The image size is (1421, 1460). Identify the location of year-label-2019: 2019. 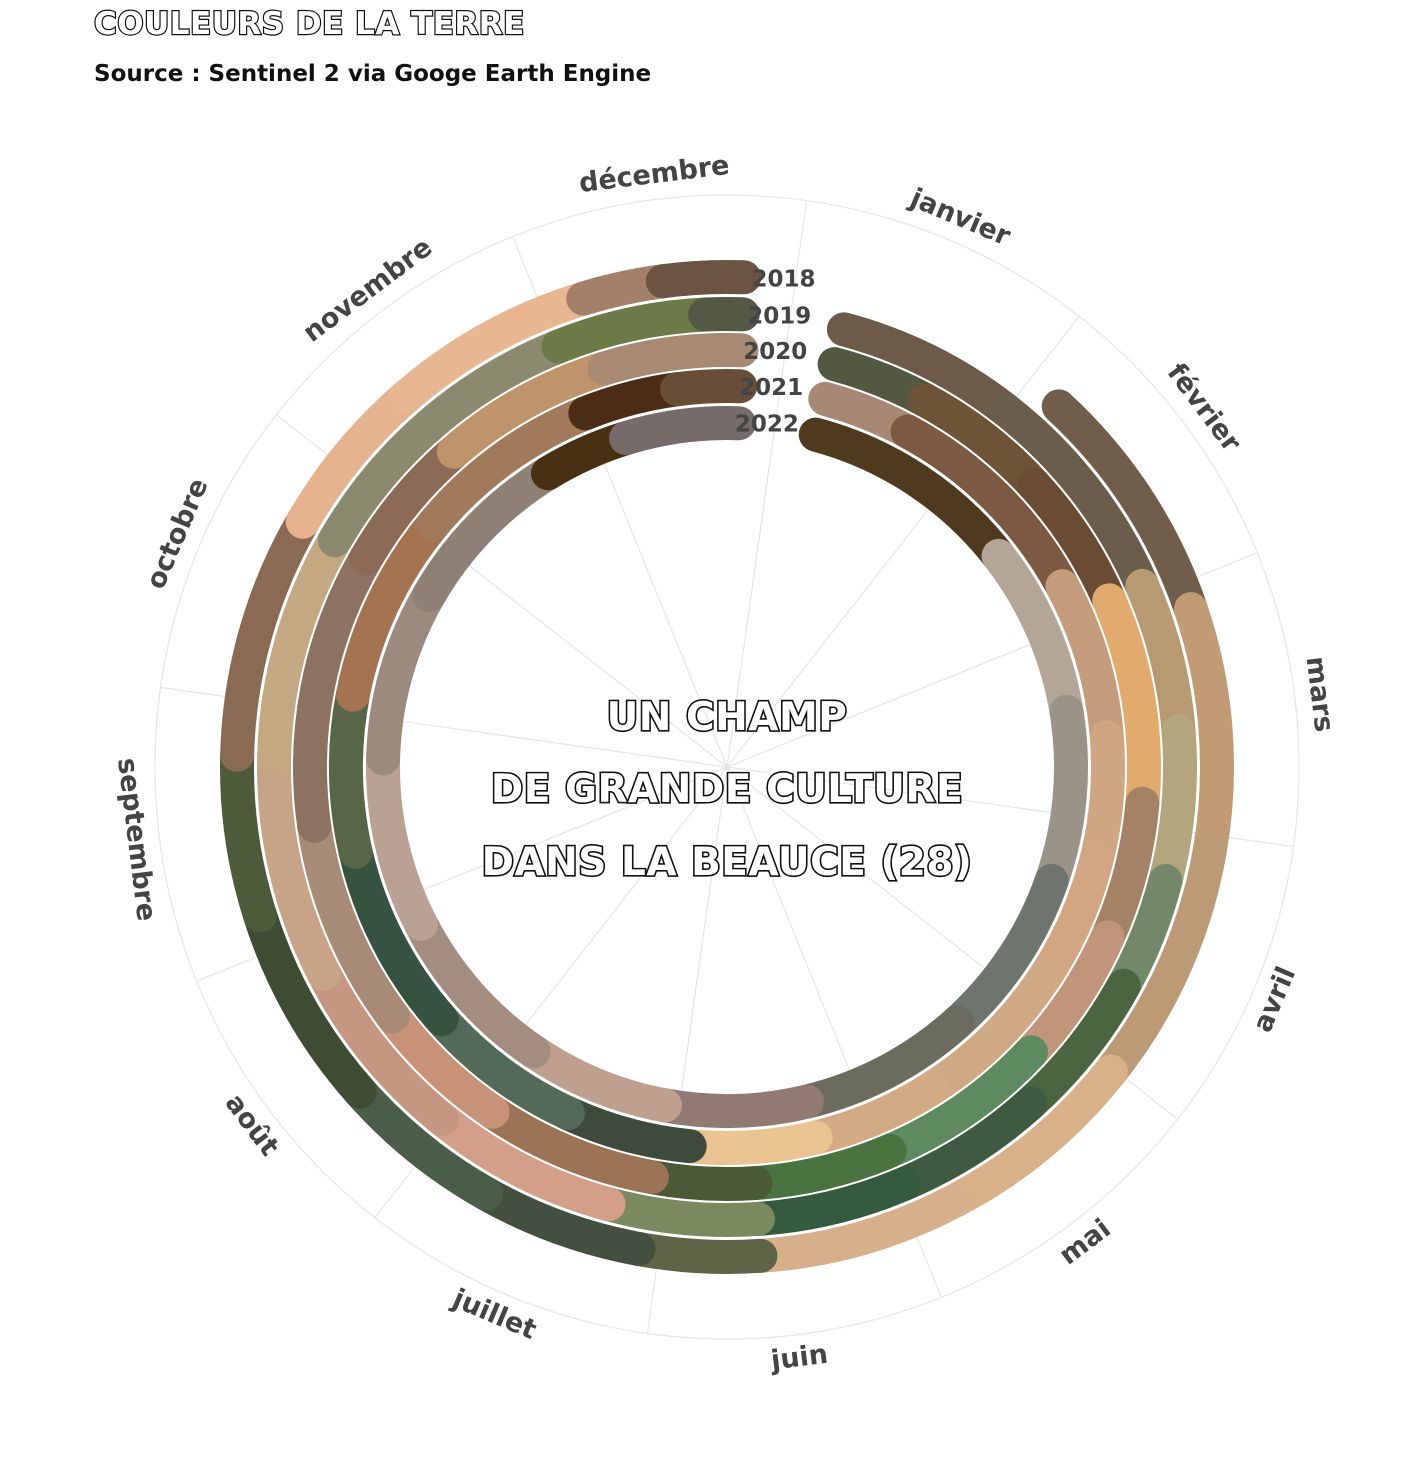
(779, 316).